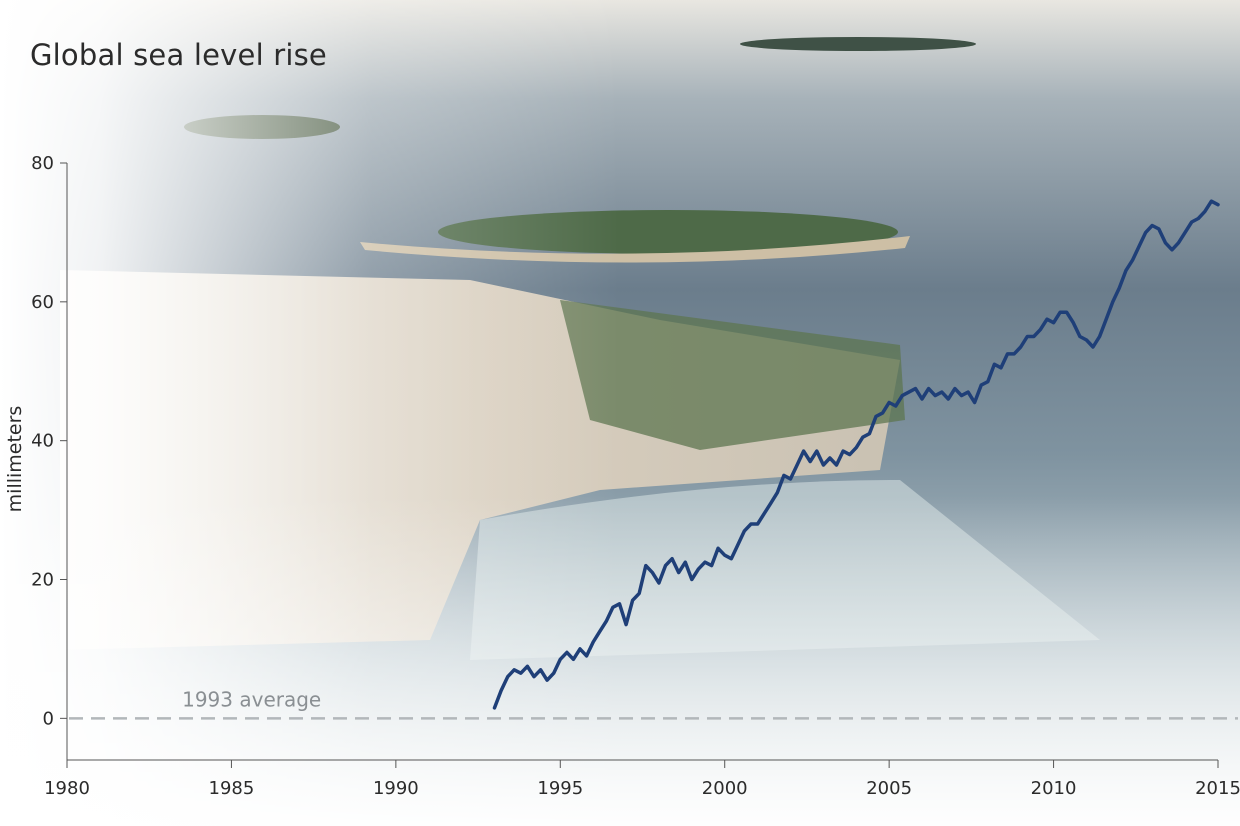  I want to click on y-axis-ticks: 0 20 40 60 80, so click(49, 441).